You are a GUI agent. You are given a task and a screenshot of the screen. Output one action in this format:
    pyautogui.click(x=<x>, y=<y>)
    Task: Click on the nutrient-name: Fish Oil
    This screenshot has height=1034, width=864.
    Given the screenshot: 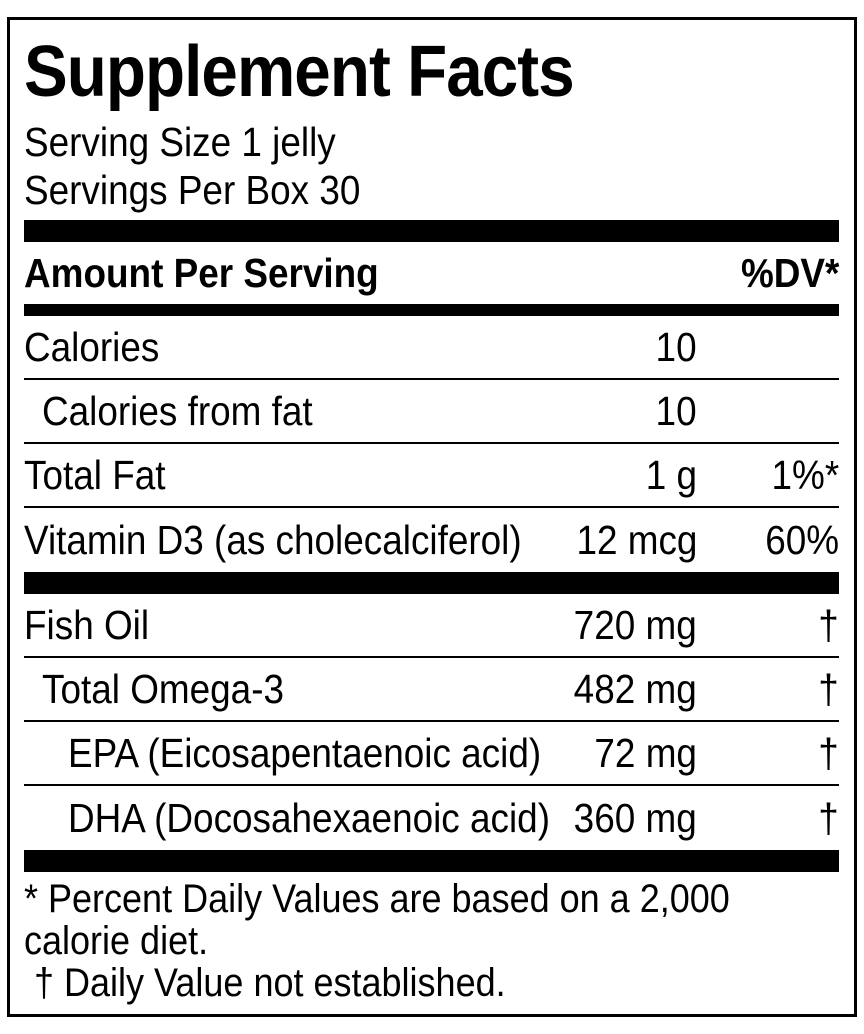 What is the action you would take?
    pyautogui.click(x=87, y=624)
    